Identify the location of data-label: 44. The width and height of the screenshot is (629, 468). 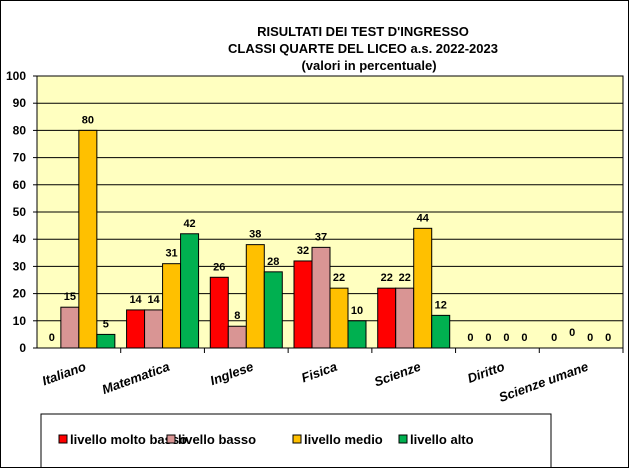
(423, 218).